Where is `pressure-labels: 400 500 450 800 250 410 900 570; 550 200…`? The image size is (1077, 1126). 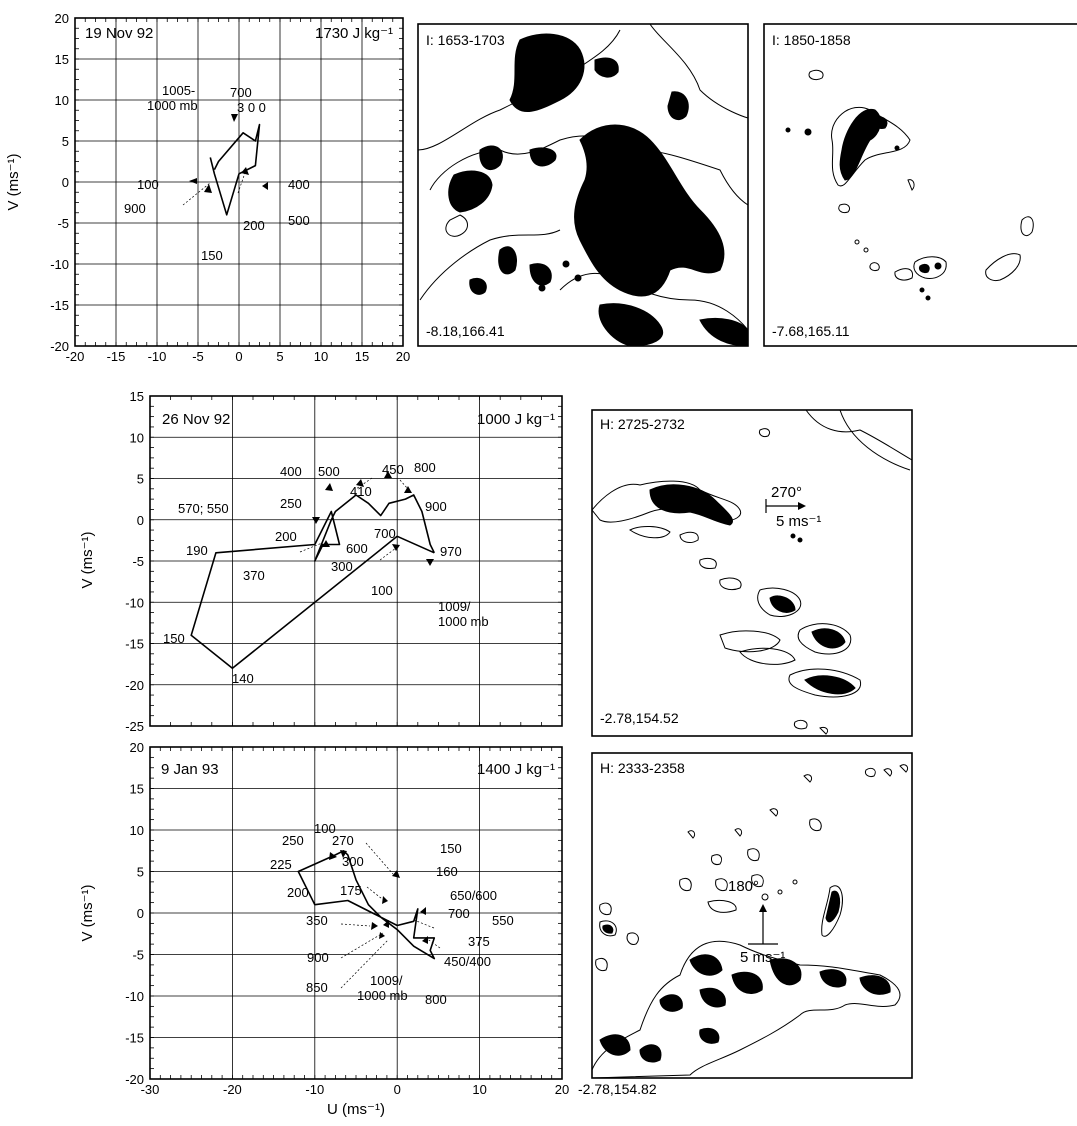 pressure-labels: 400 500 450 800 250 410 900 570; 550 200… is located at coordinates (326, 573).